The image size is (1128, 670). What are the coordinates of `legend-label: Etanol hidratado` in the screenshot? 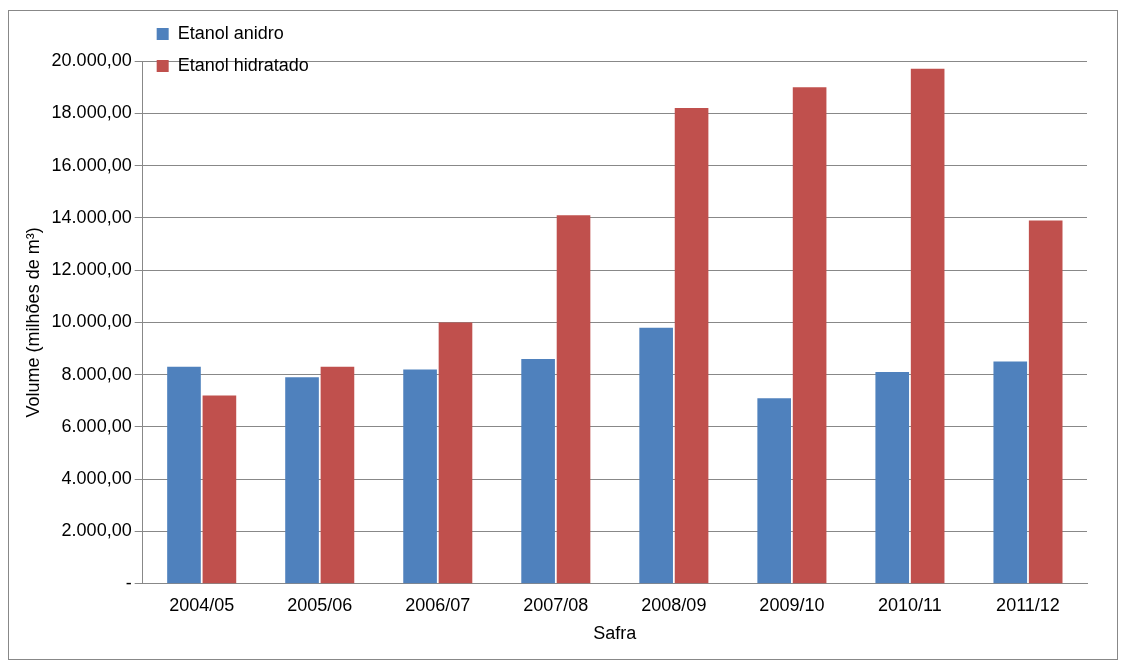 It's located at (243, 64).